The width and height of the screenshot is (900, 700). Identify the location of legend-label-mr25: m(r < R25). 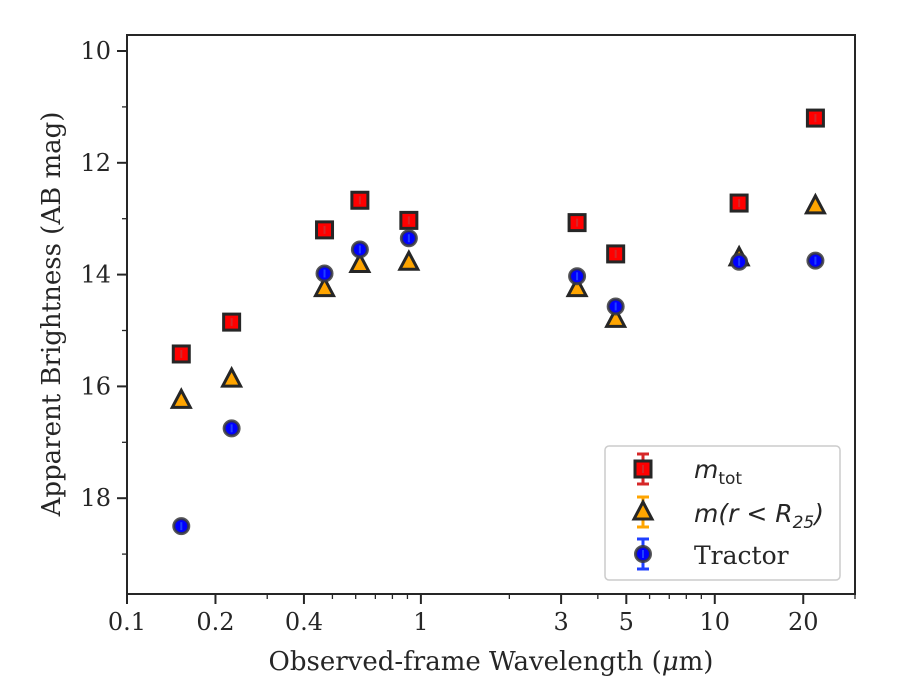
(759, 516).